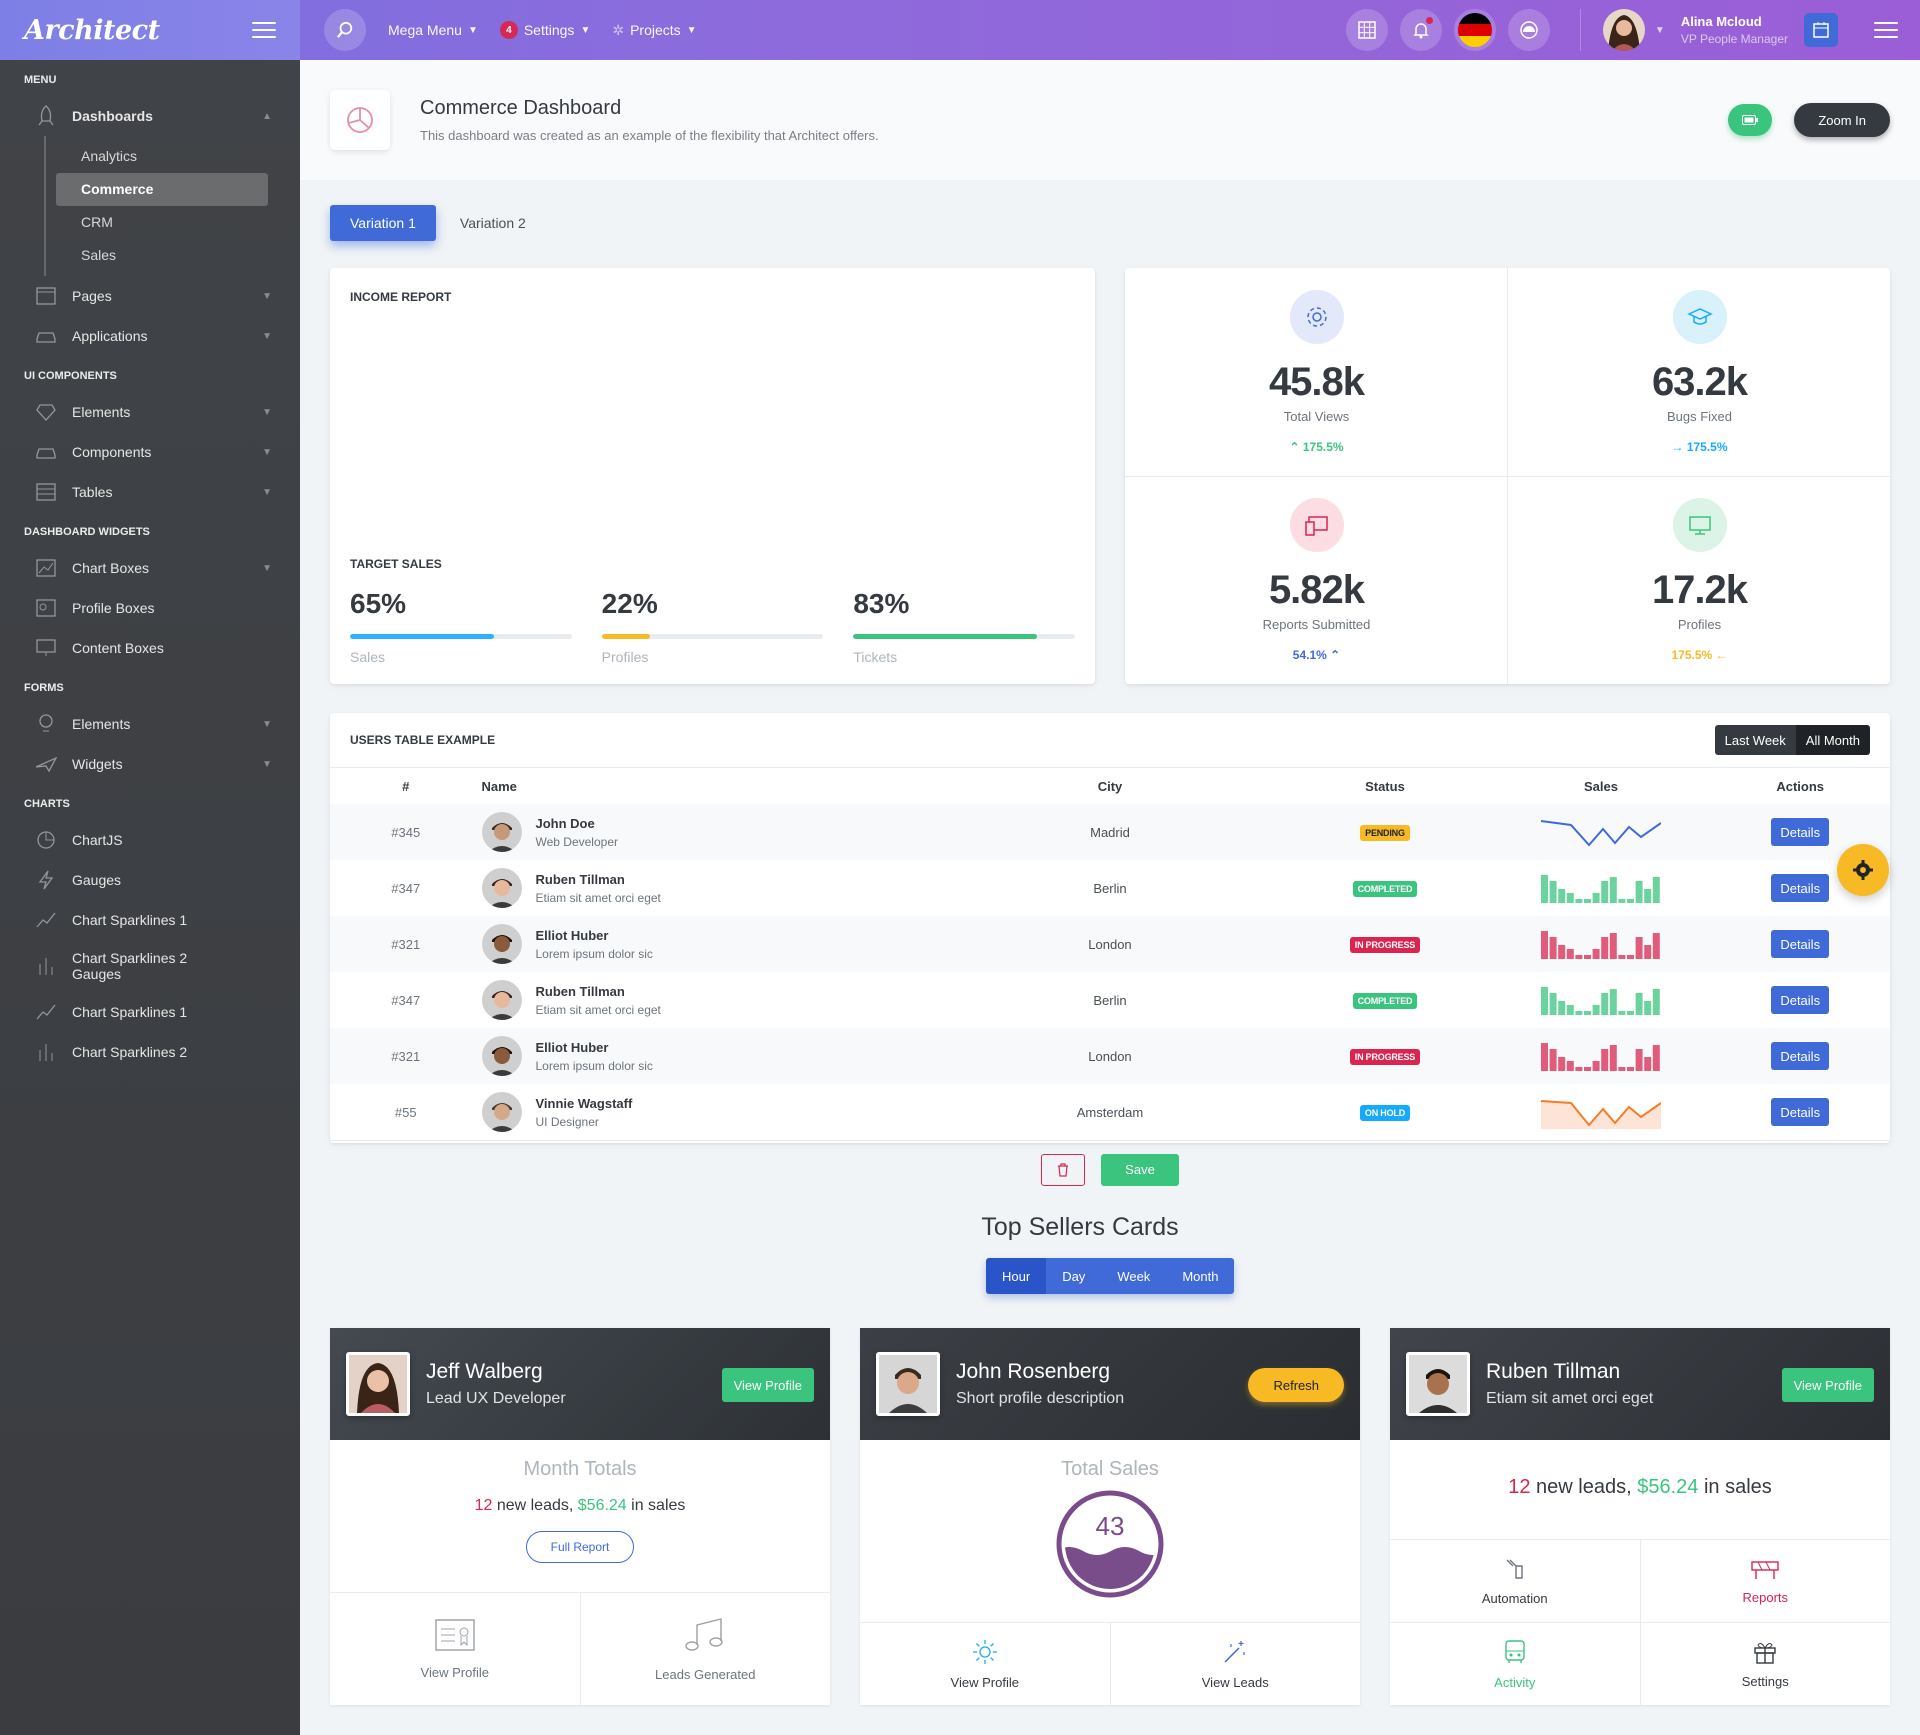  What do you see at coordinates (109, 156) in the screenshot?
I see `sidebar-subitem-analytics: Analytics` at bounding box center [109, 156].